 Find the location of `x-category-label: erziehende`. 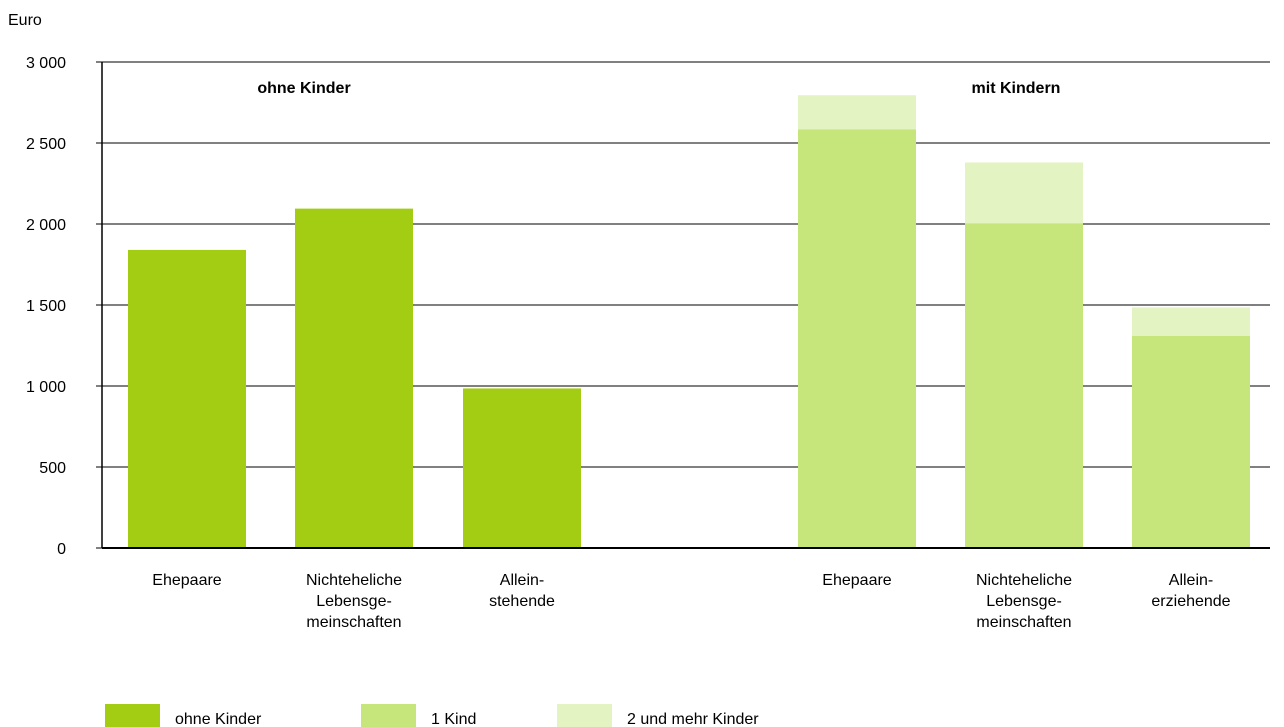

x-category-label: erziehende is located at coordinates (1190, 601).